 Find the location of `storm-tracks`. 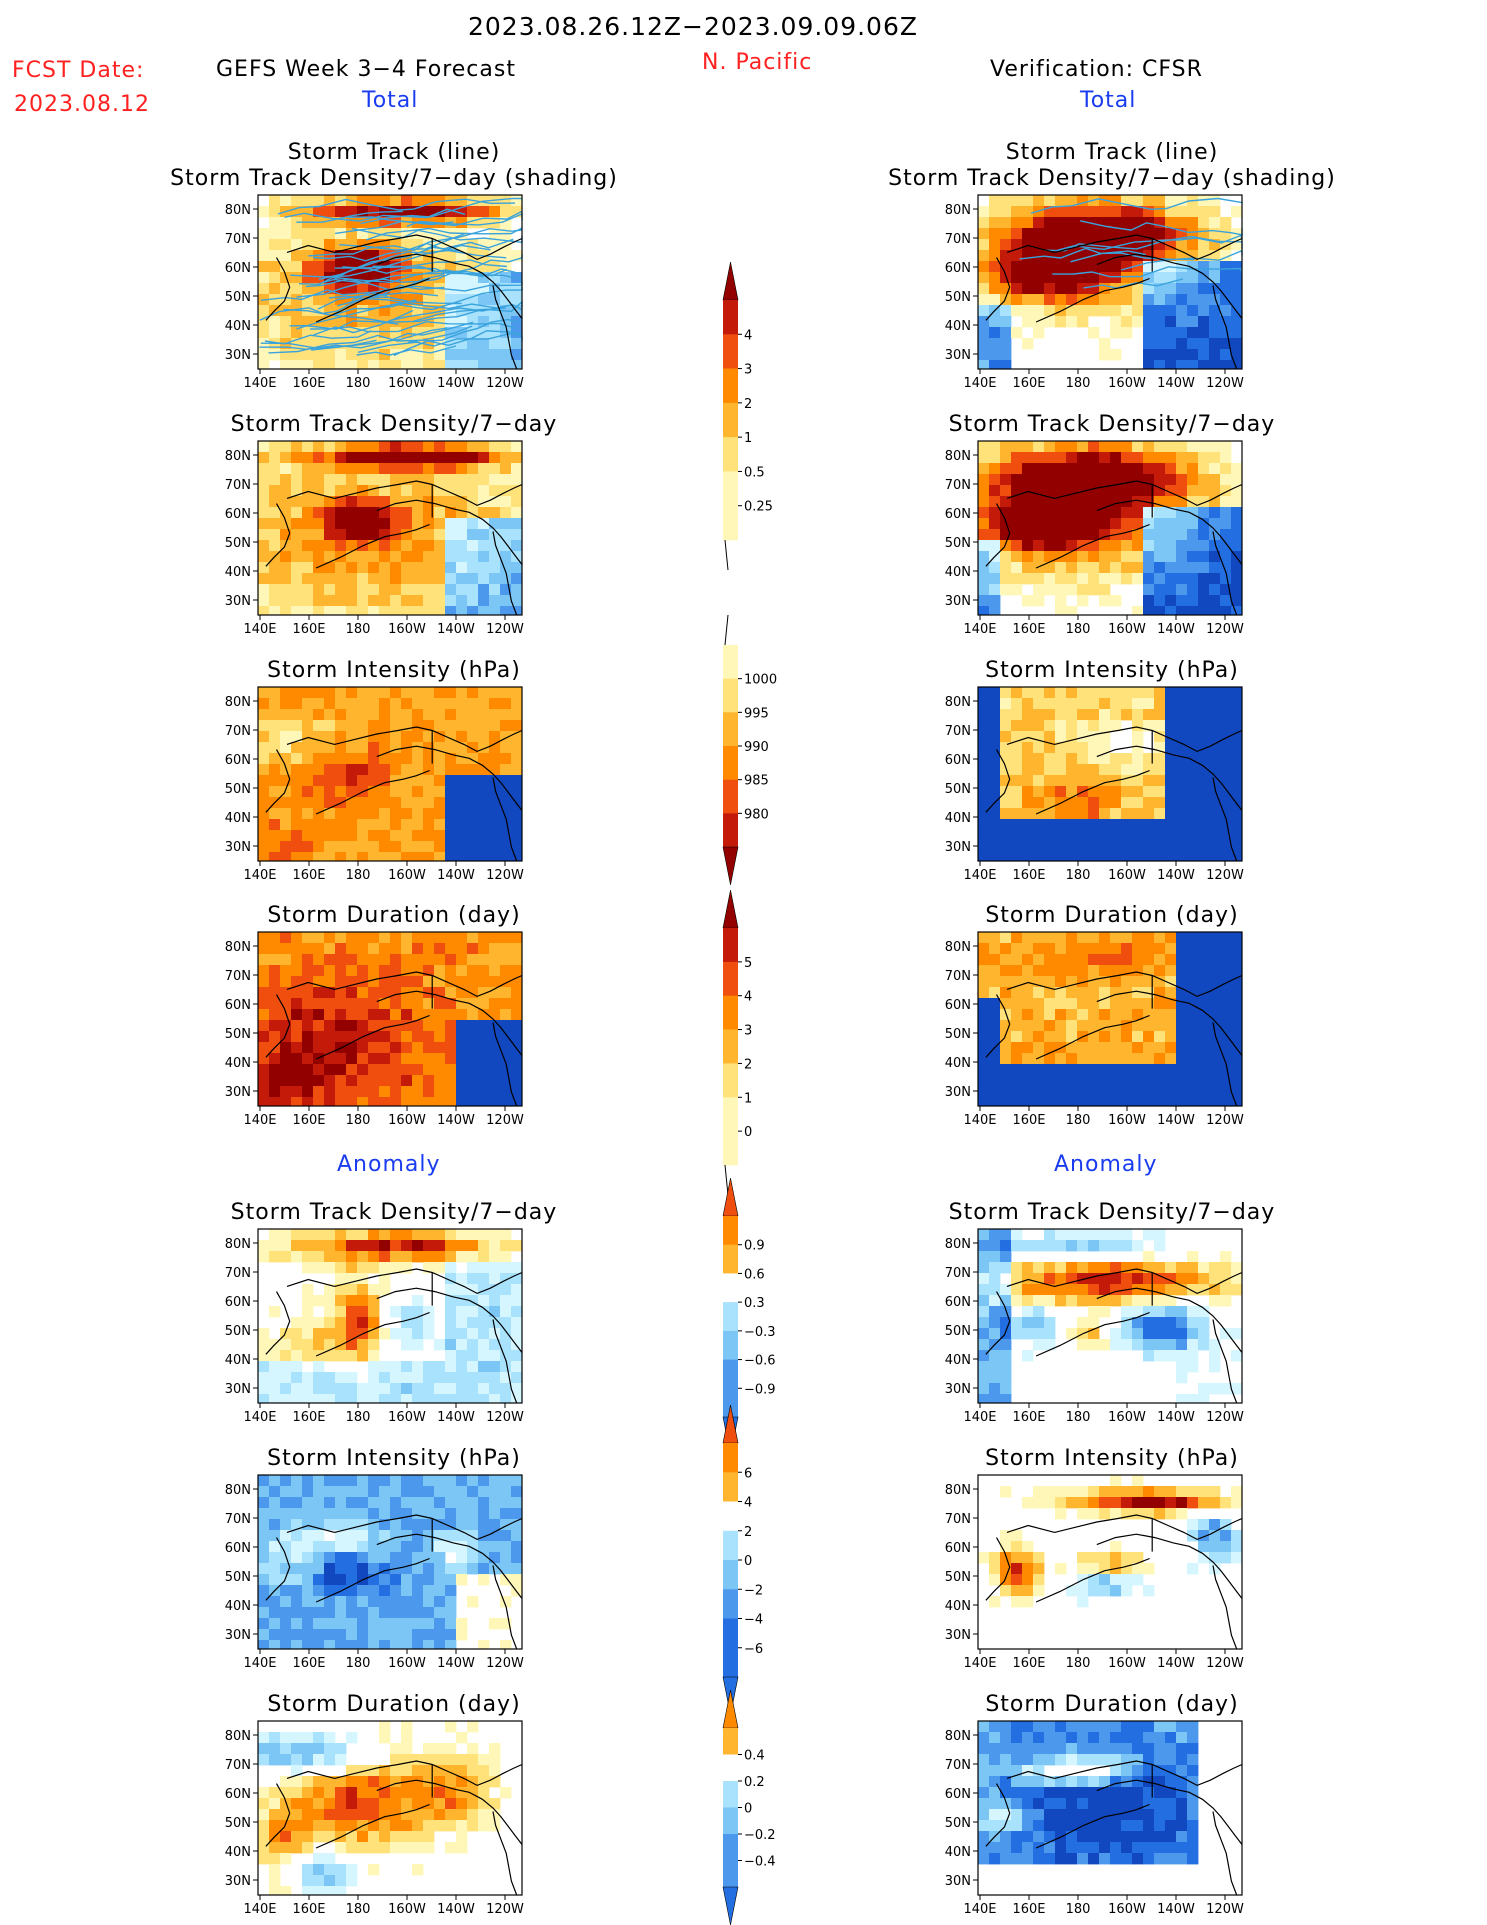

storm-tracks is located at coordinates (391, 277).